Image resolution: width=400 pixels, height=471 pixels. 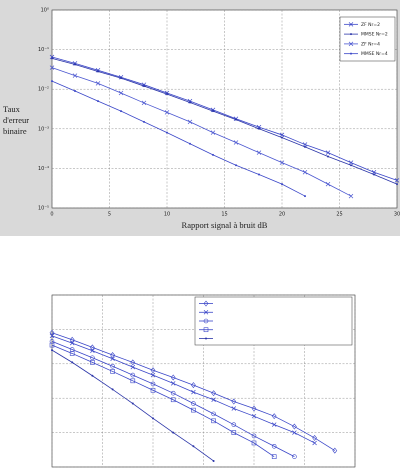 I want to click on y-tick-label: 10⁻⁵, so click(x=43, y=209).